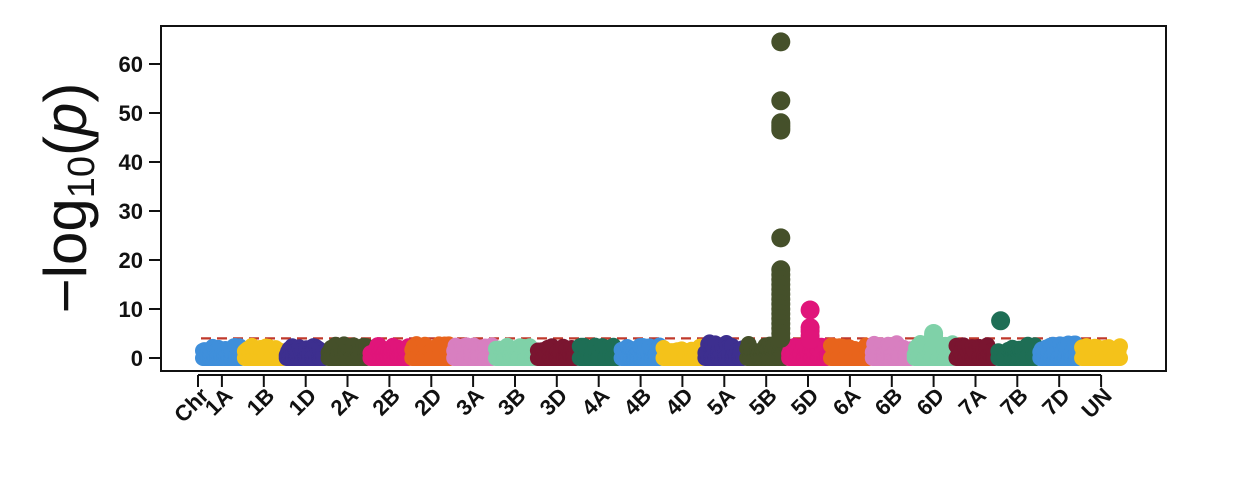 The image size is (1250, 493). I want to click on y-axis-title-variable: p, so click(65, 120).